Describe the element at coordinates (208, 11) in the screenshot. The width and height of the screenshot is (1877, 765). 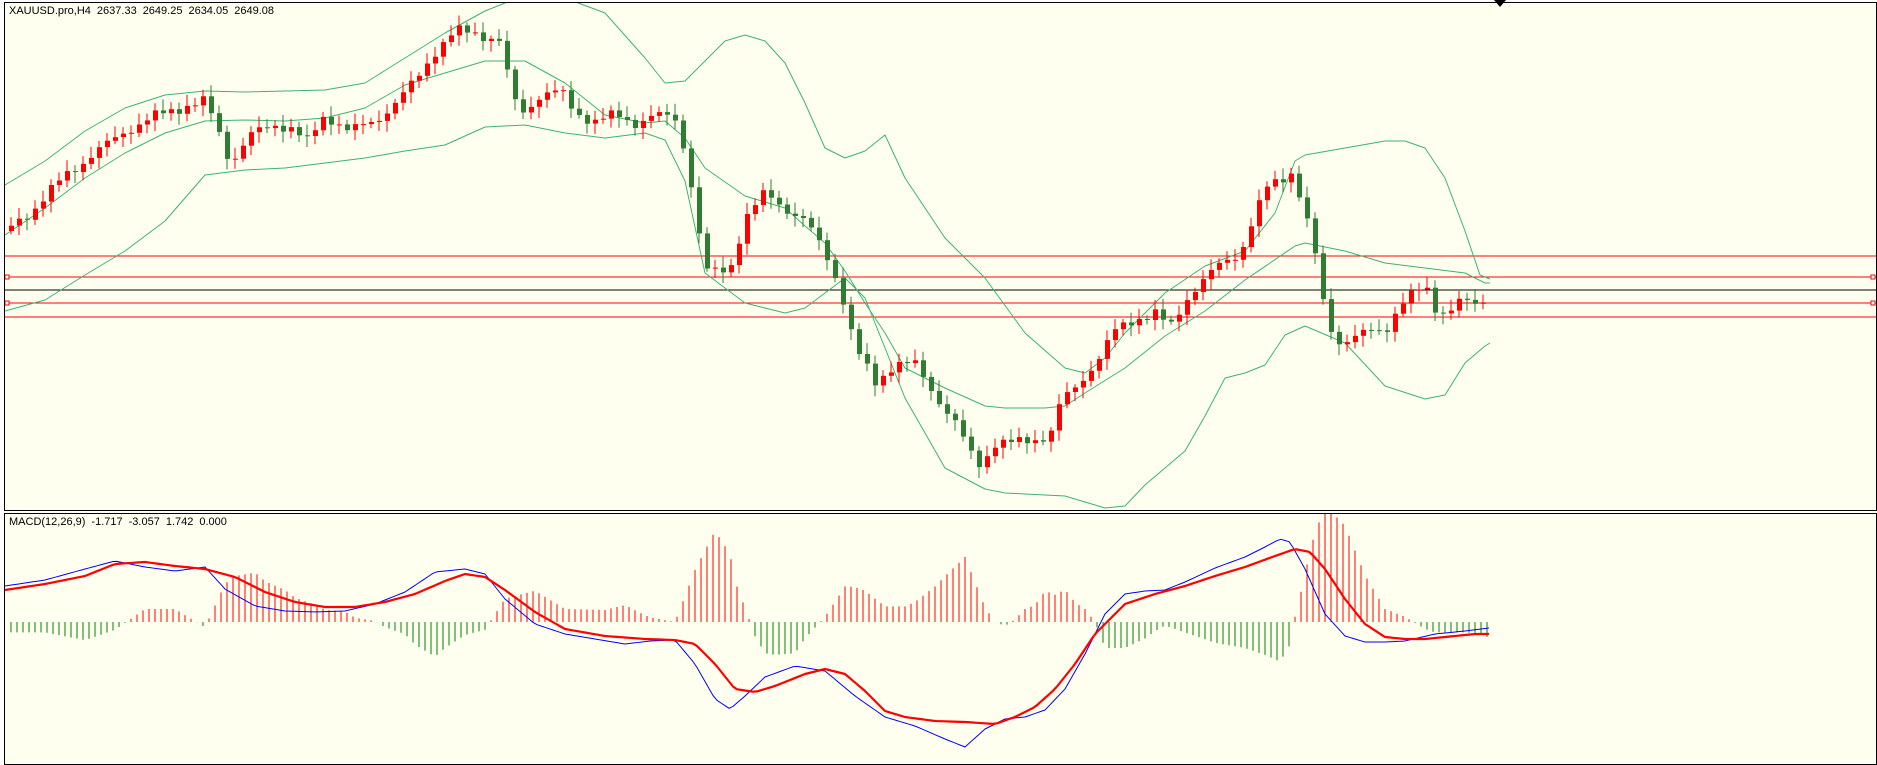
I see `low-value: 2634.05` at that location.